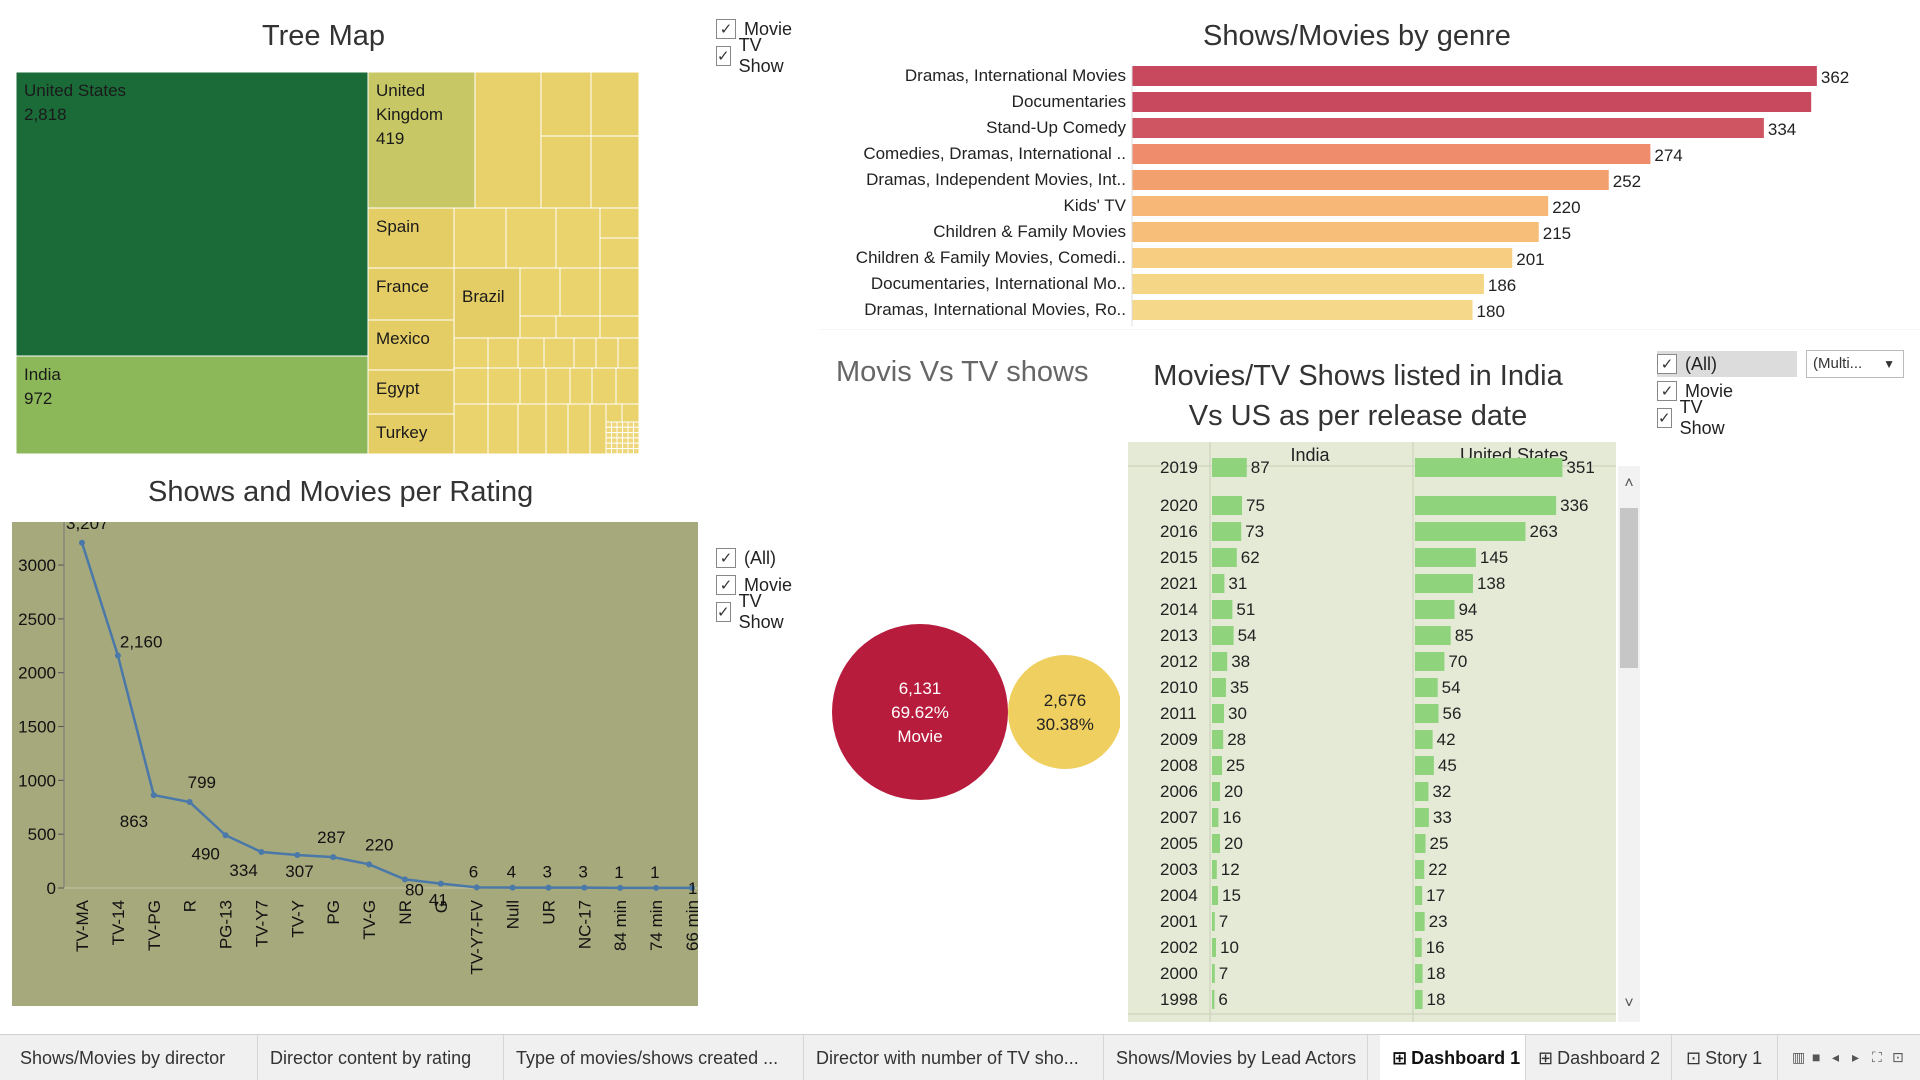  What do you see at coordinates (920, 712) in the screenshot?
I see `bubble-movie` at bounding box center [920, 712].